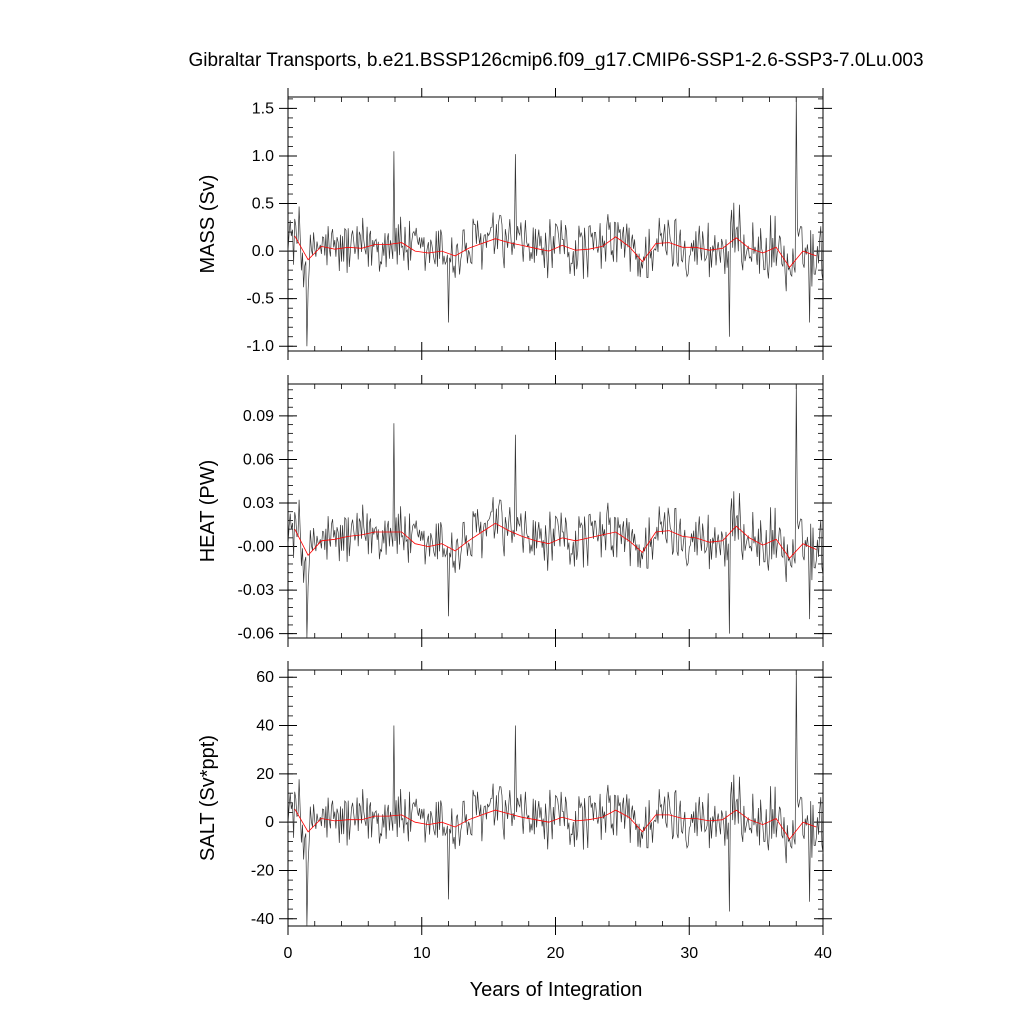 The image size is (1024, 1024). I want to click on y-tick-label: 0.5, so click(263, 204).